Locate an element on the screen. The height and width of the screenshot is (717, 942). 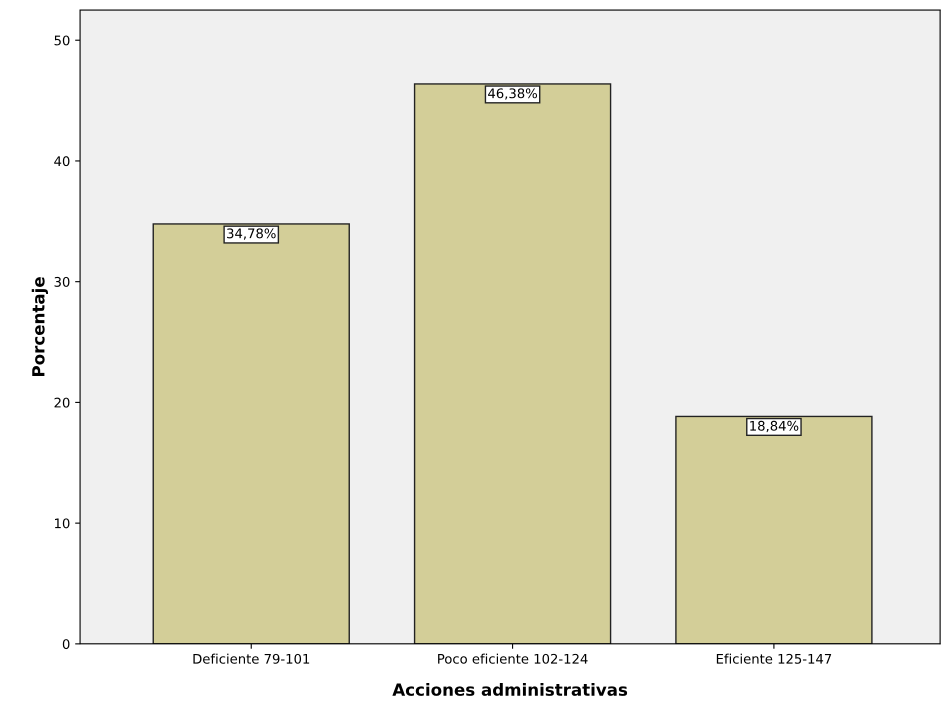
y-tick-label: 0 is located at coordinates (66, 644).